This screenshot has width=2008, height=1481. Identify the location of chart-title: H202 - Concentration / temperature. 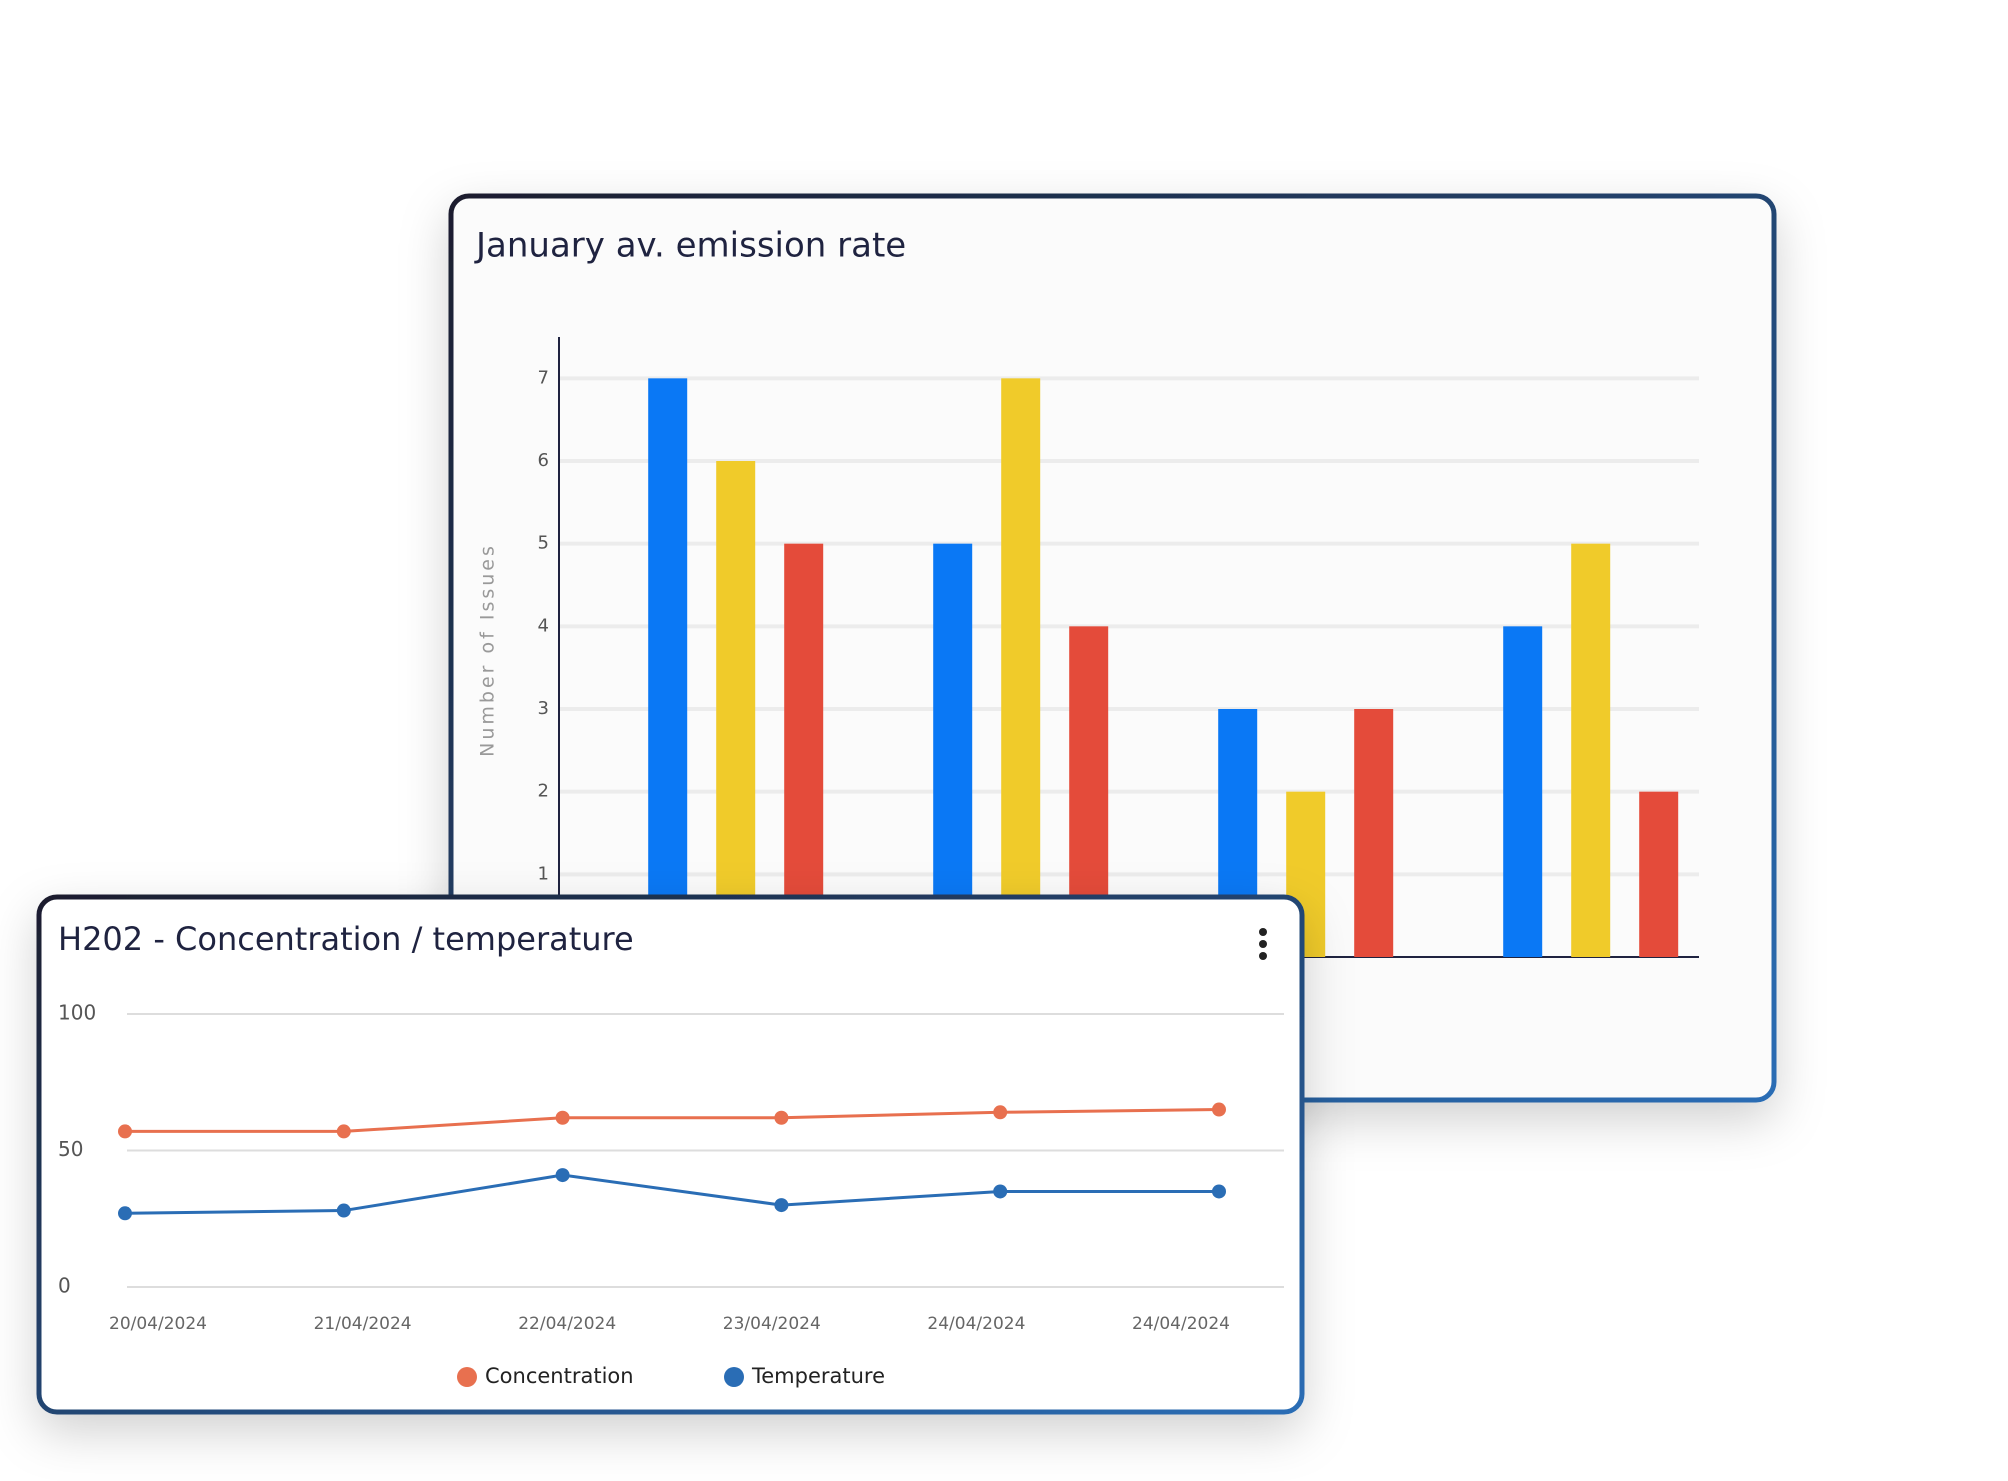
(346, 939).